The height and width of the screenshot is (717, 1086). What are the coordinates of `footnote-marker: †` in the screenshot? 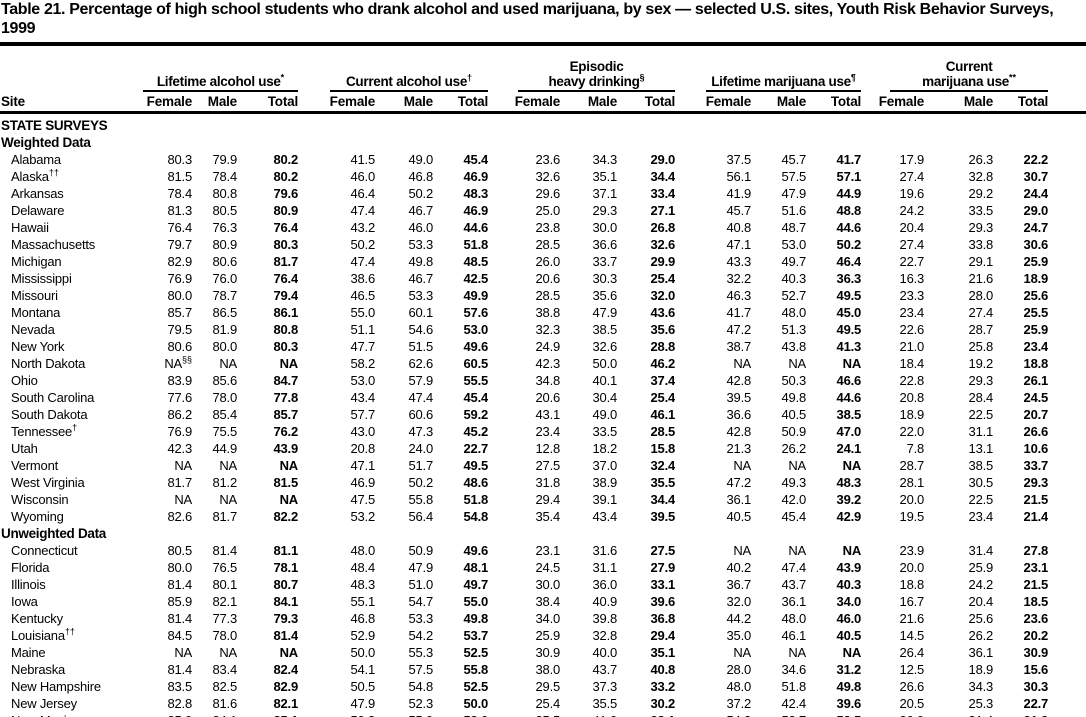 It's located at (75, 427).